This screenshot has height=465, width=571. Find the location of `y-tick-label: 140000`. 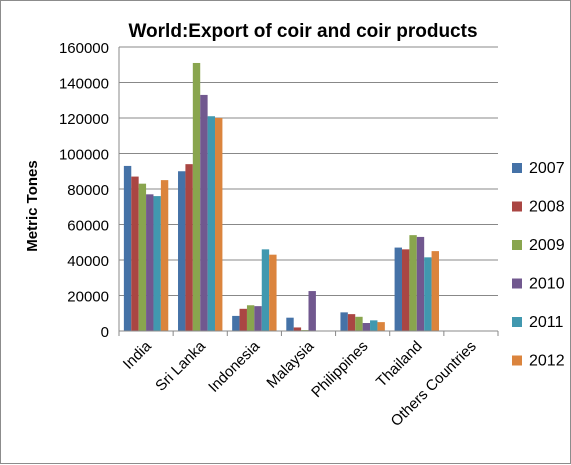

y-tick-label: 140000 is located at coordinates (84, 84).